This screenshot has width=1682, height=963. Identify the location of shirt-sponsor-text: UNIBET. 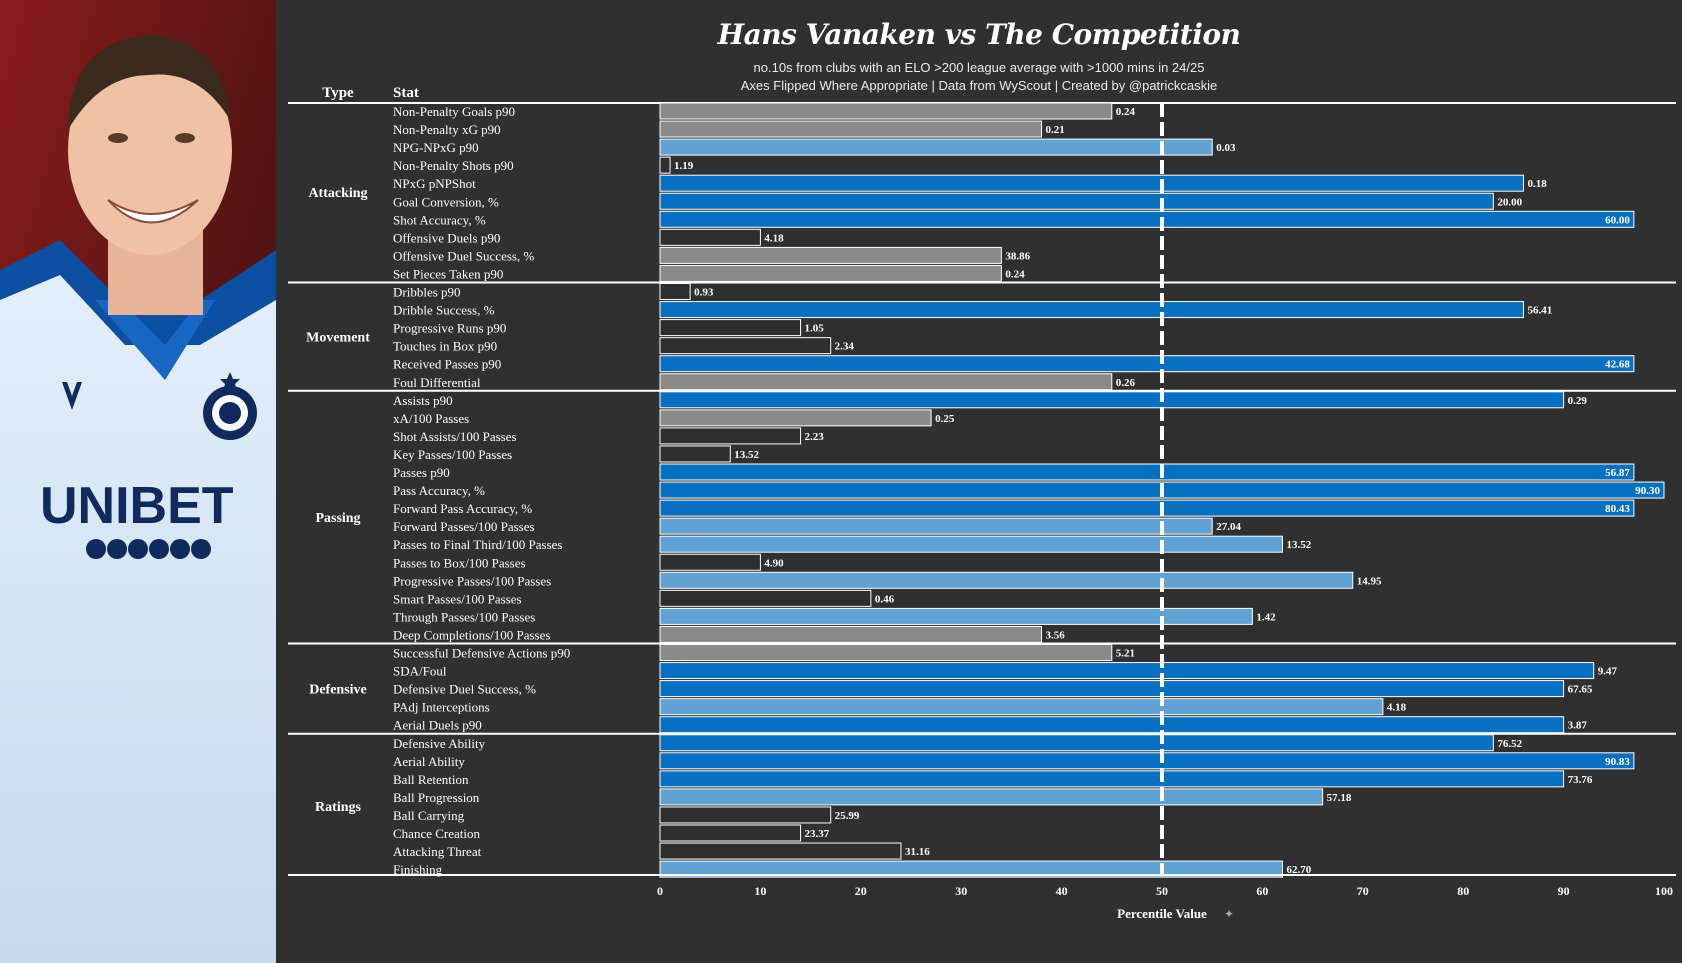
(137, 506).